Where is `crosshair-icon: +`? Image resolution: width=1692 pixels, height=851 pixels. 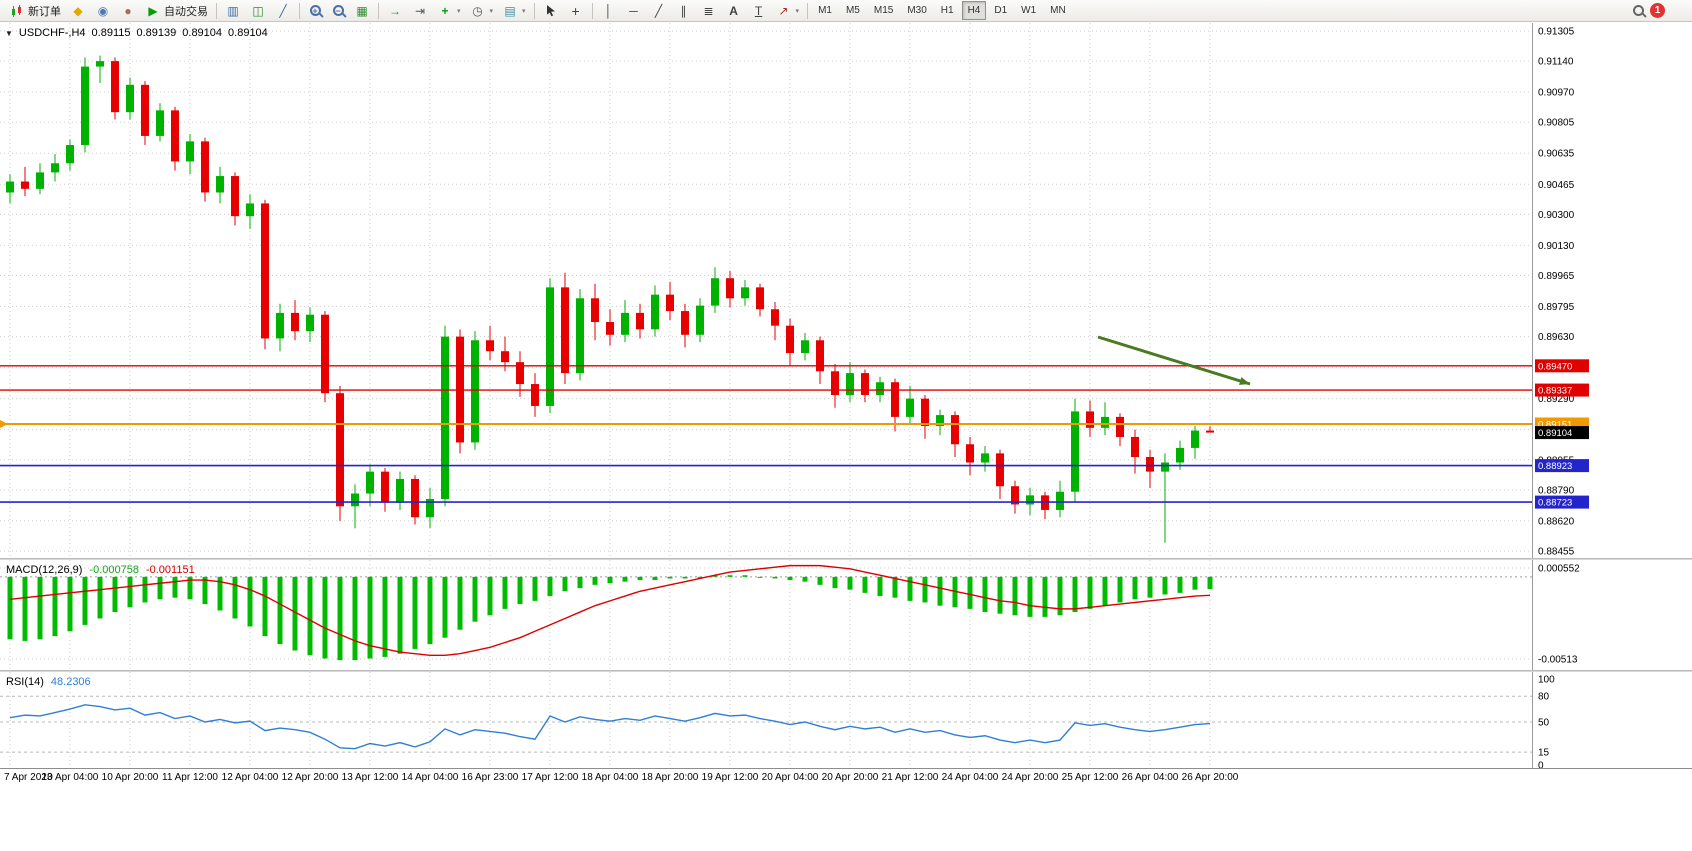
crosshair-icon: + is located at coordinates (575, 10).